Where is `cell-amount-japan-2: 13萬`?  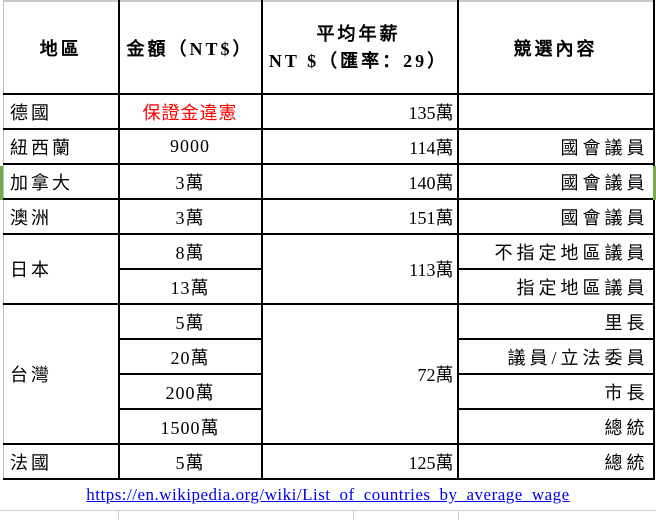 cell-amount-japan-2: 13萬 is located at coordinates (190, 286).